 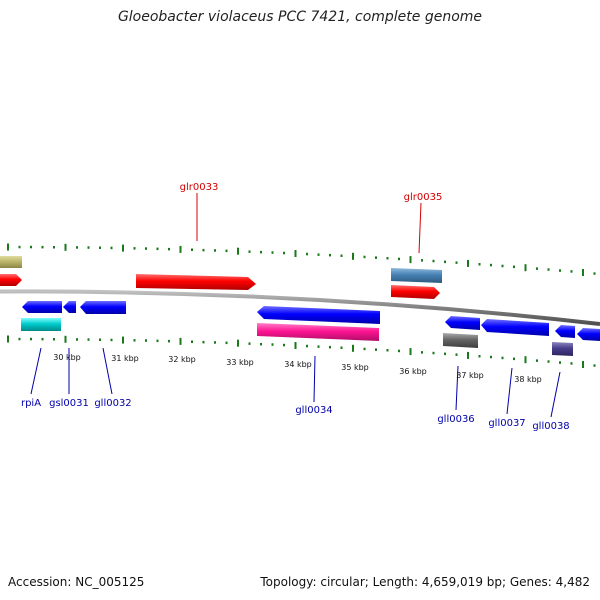 I want to click on gene-rpiA, so click(x=42, y=307).